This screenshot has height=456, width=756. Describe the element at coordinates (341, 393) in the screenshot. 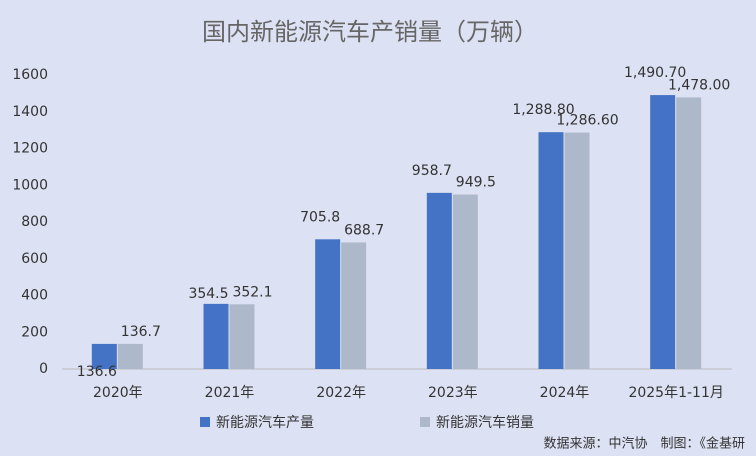

I see `x-tick-label: 2022年` at that location.